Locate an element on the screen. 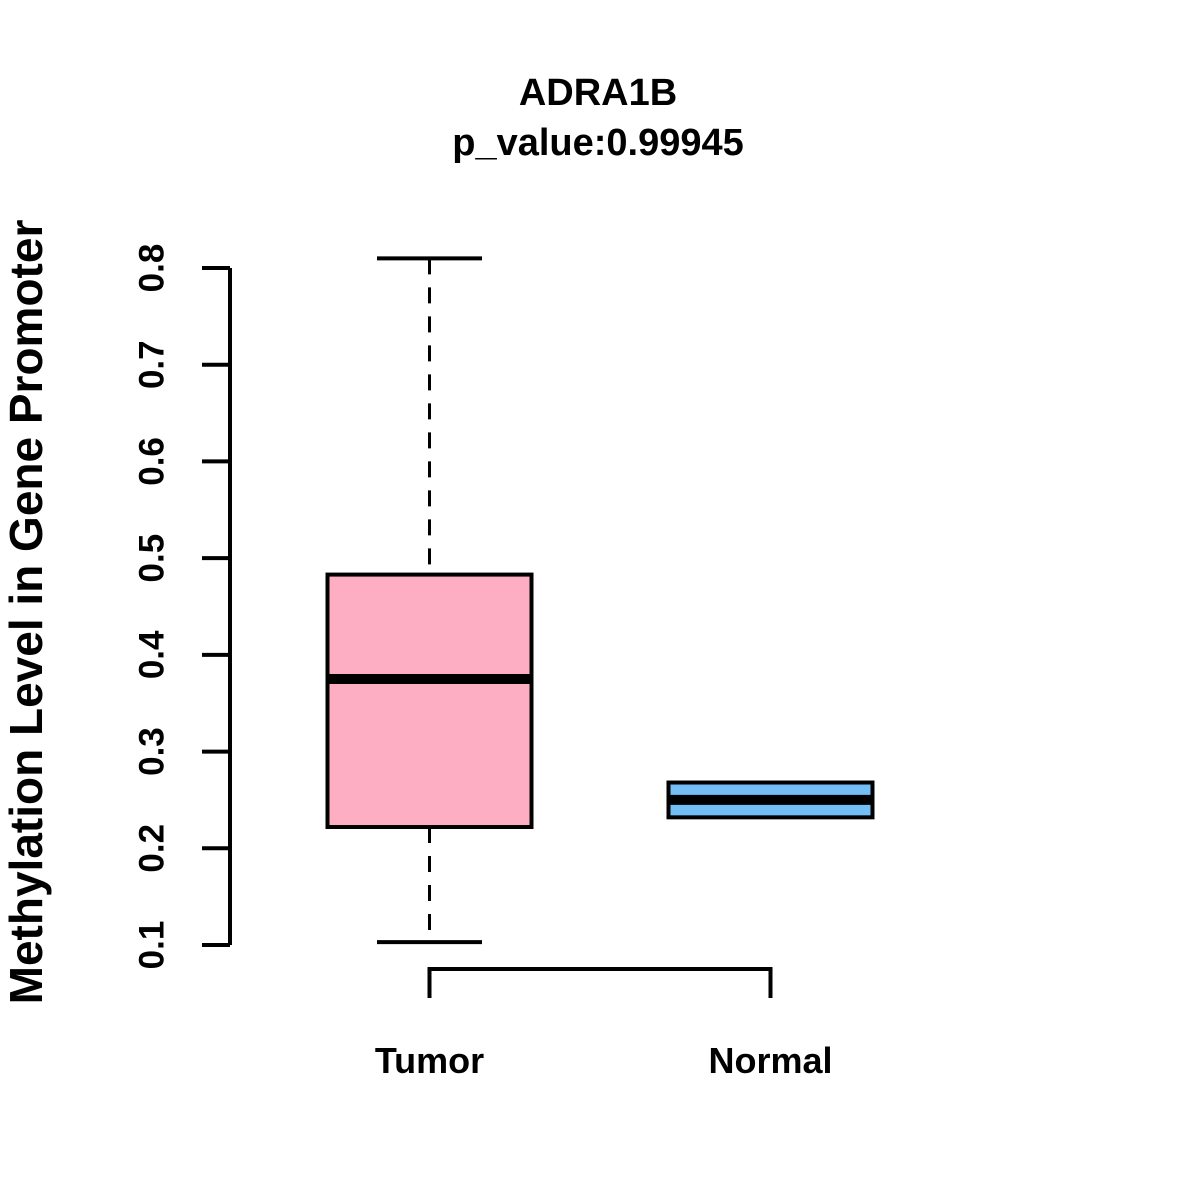  chart-title: ADRA1B is located at coordinates (598, 93).